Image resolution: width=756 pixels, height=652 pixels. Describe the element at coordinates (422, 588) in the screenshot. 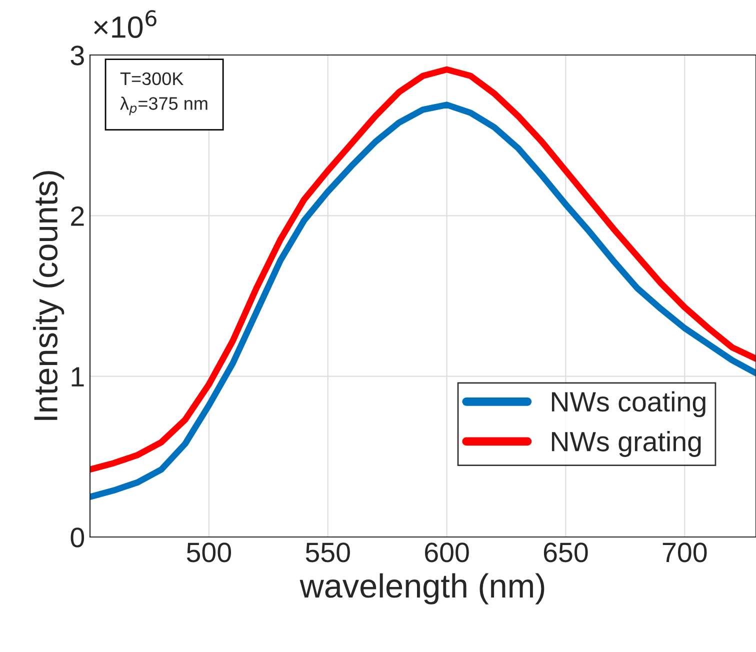

I see `x-axis-title: wavelength (nm)` at that location.